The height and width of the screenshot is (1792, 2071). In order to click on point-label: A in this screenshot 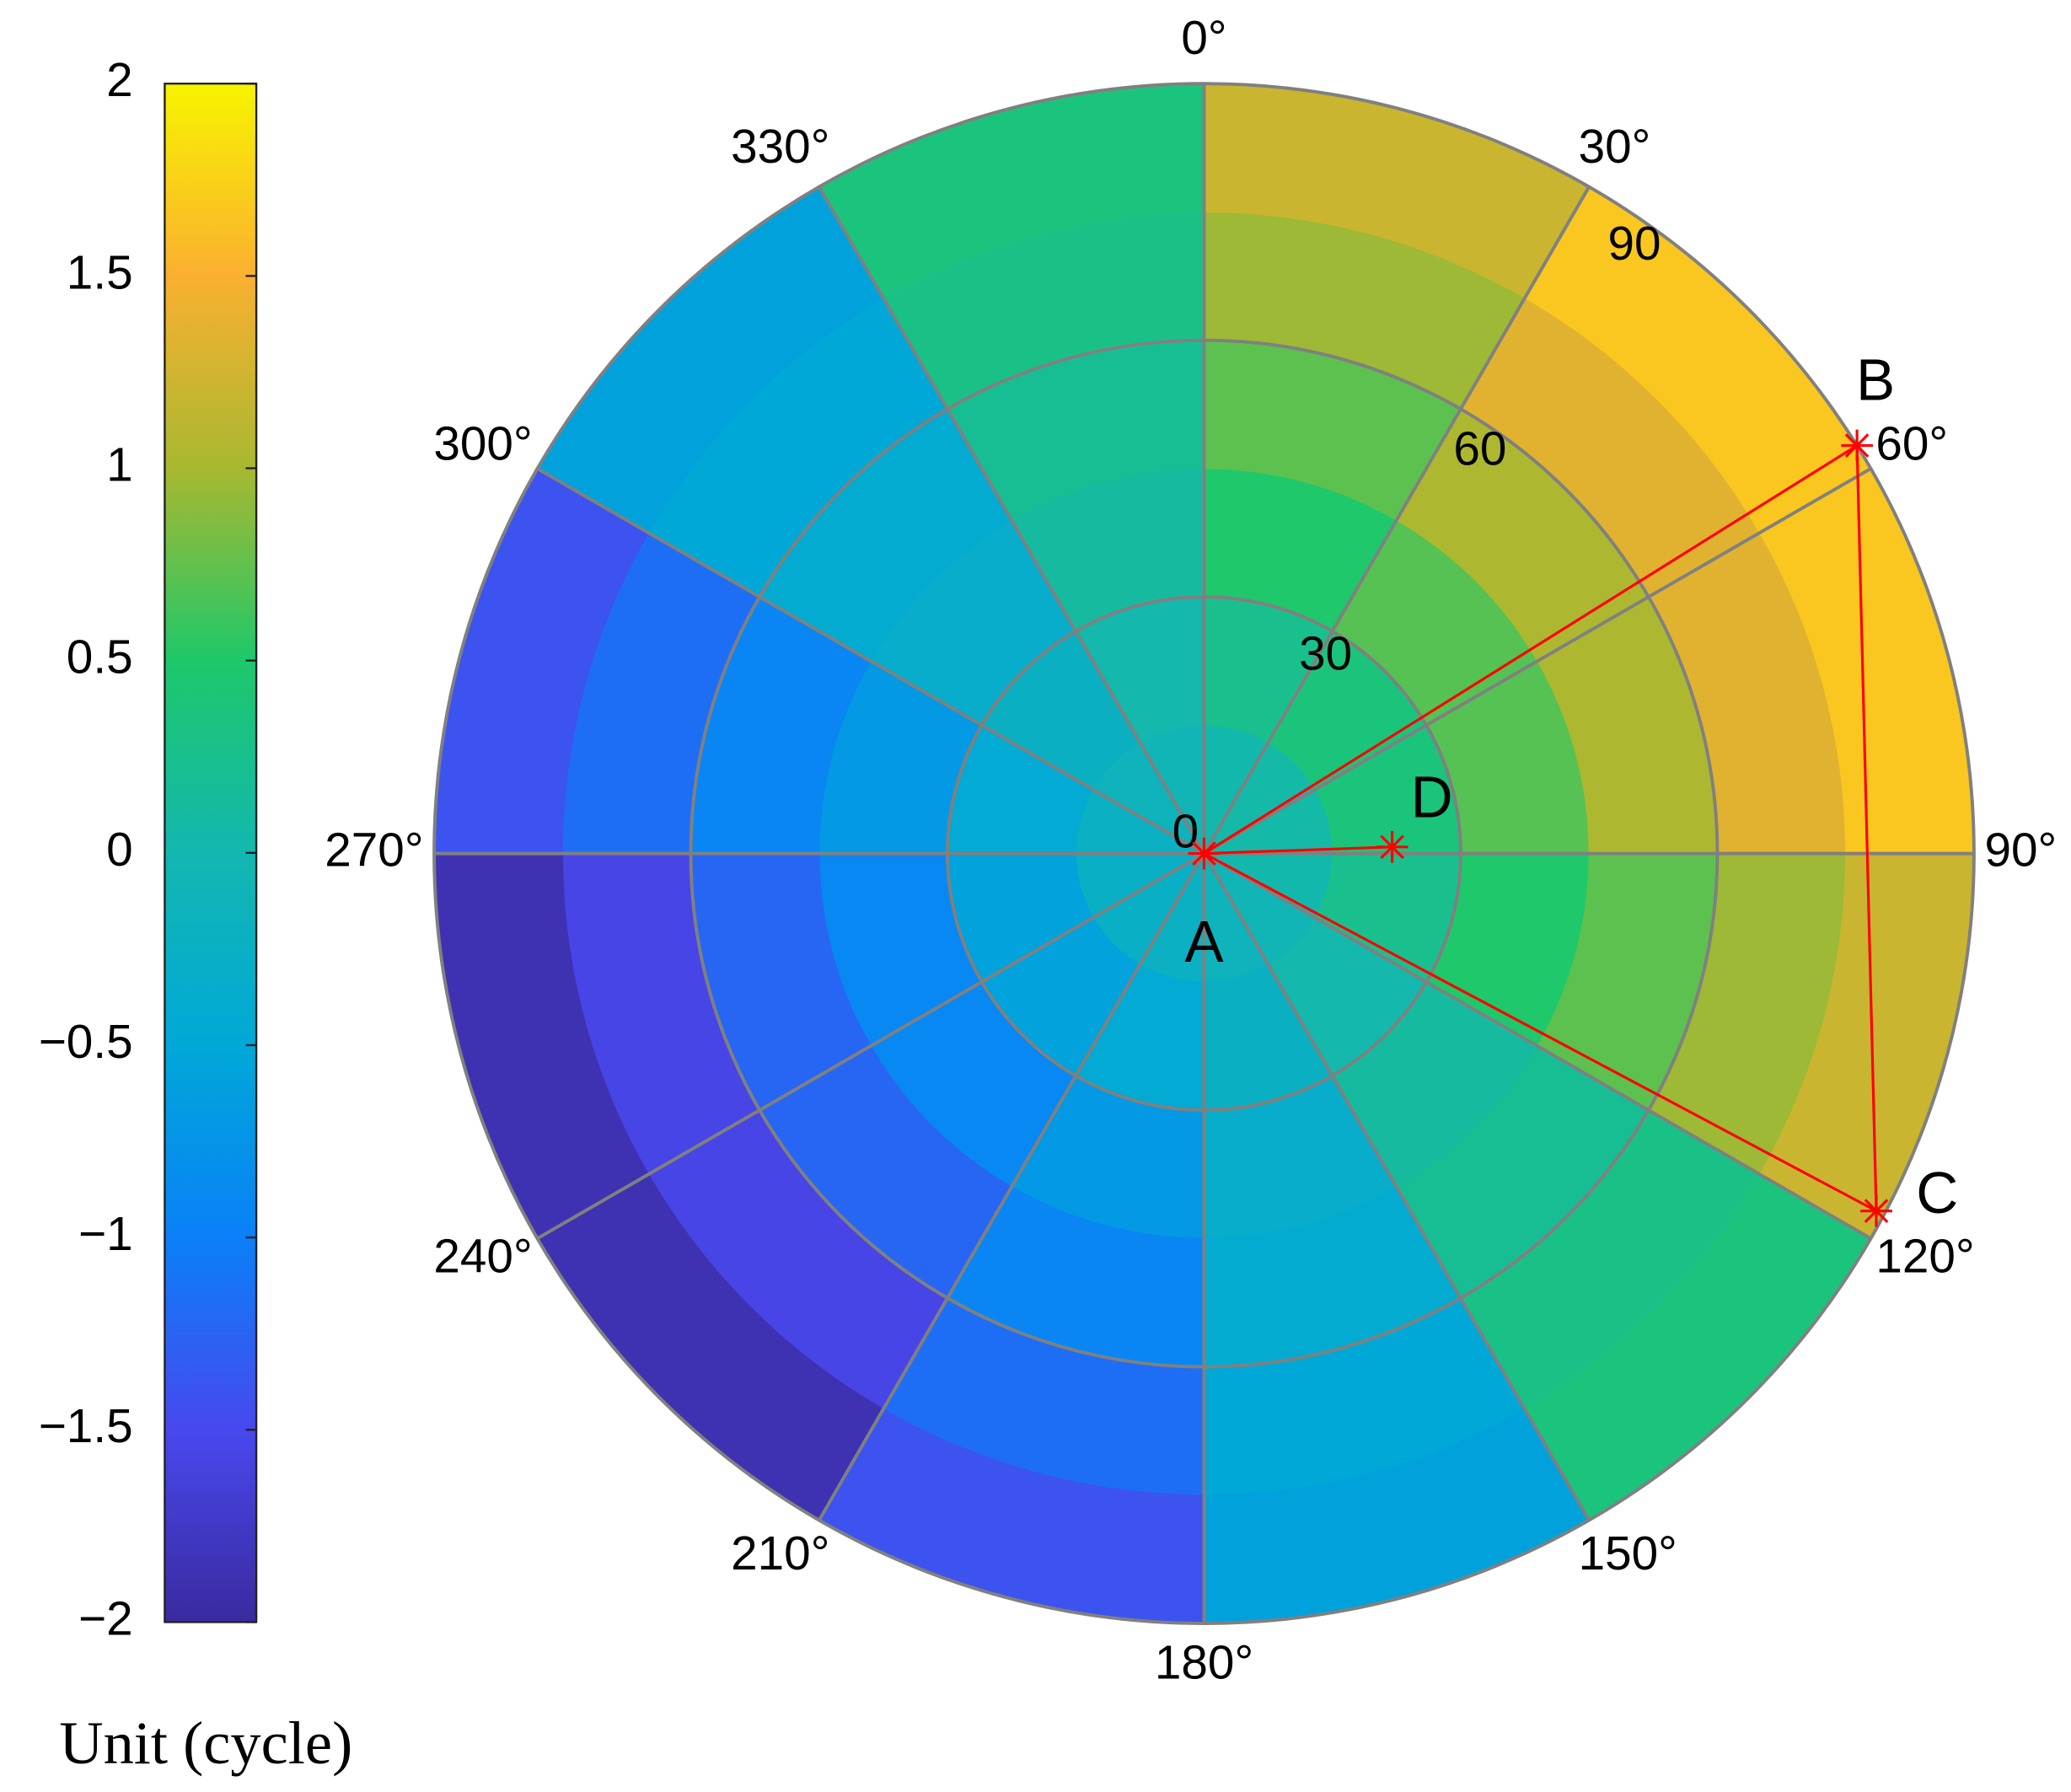, I will do `click(1204, 941)`.